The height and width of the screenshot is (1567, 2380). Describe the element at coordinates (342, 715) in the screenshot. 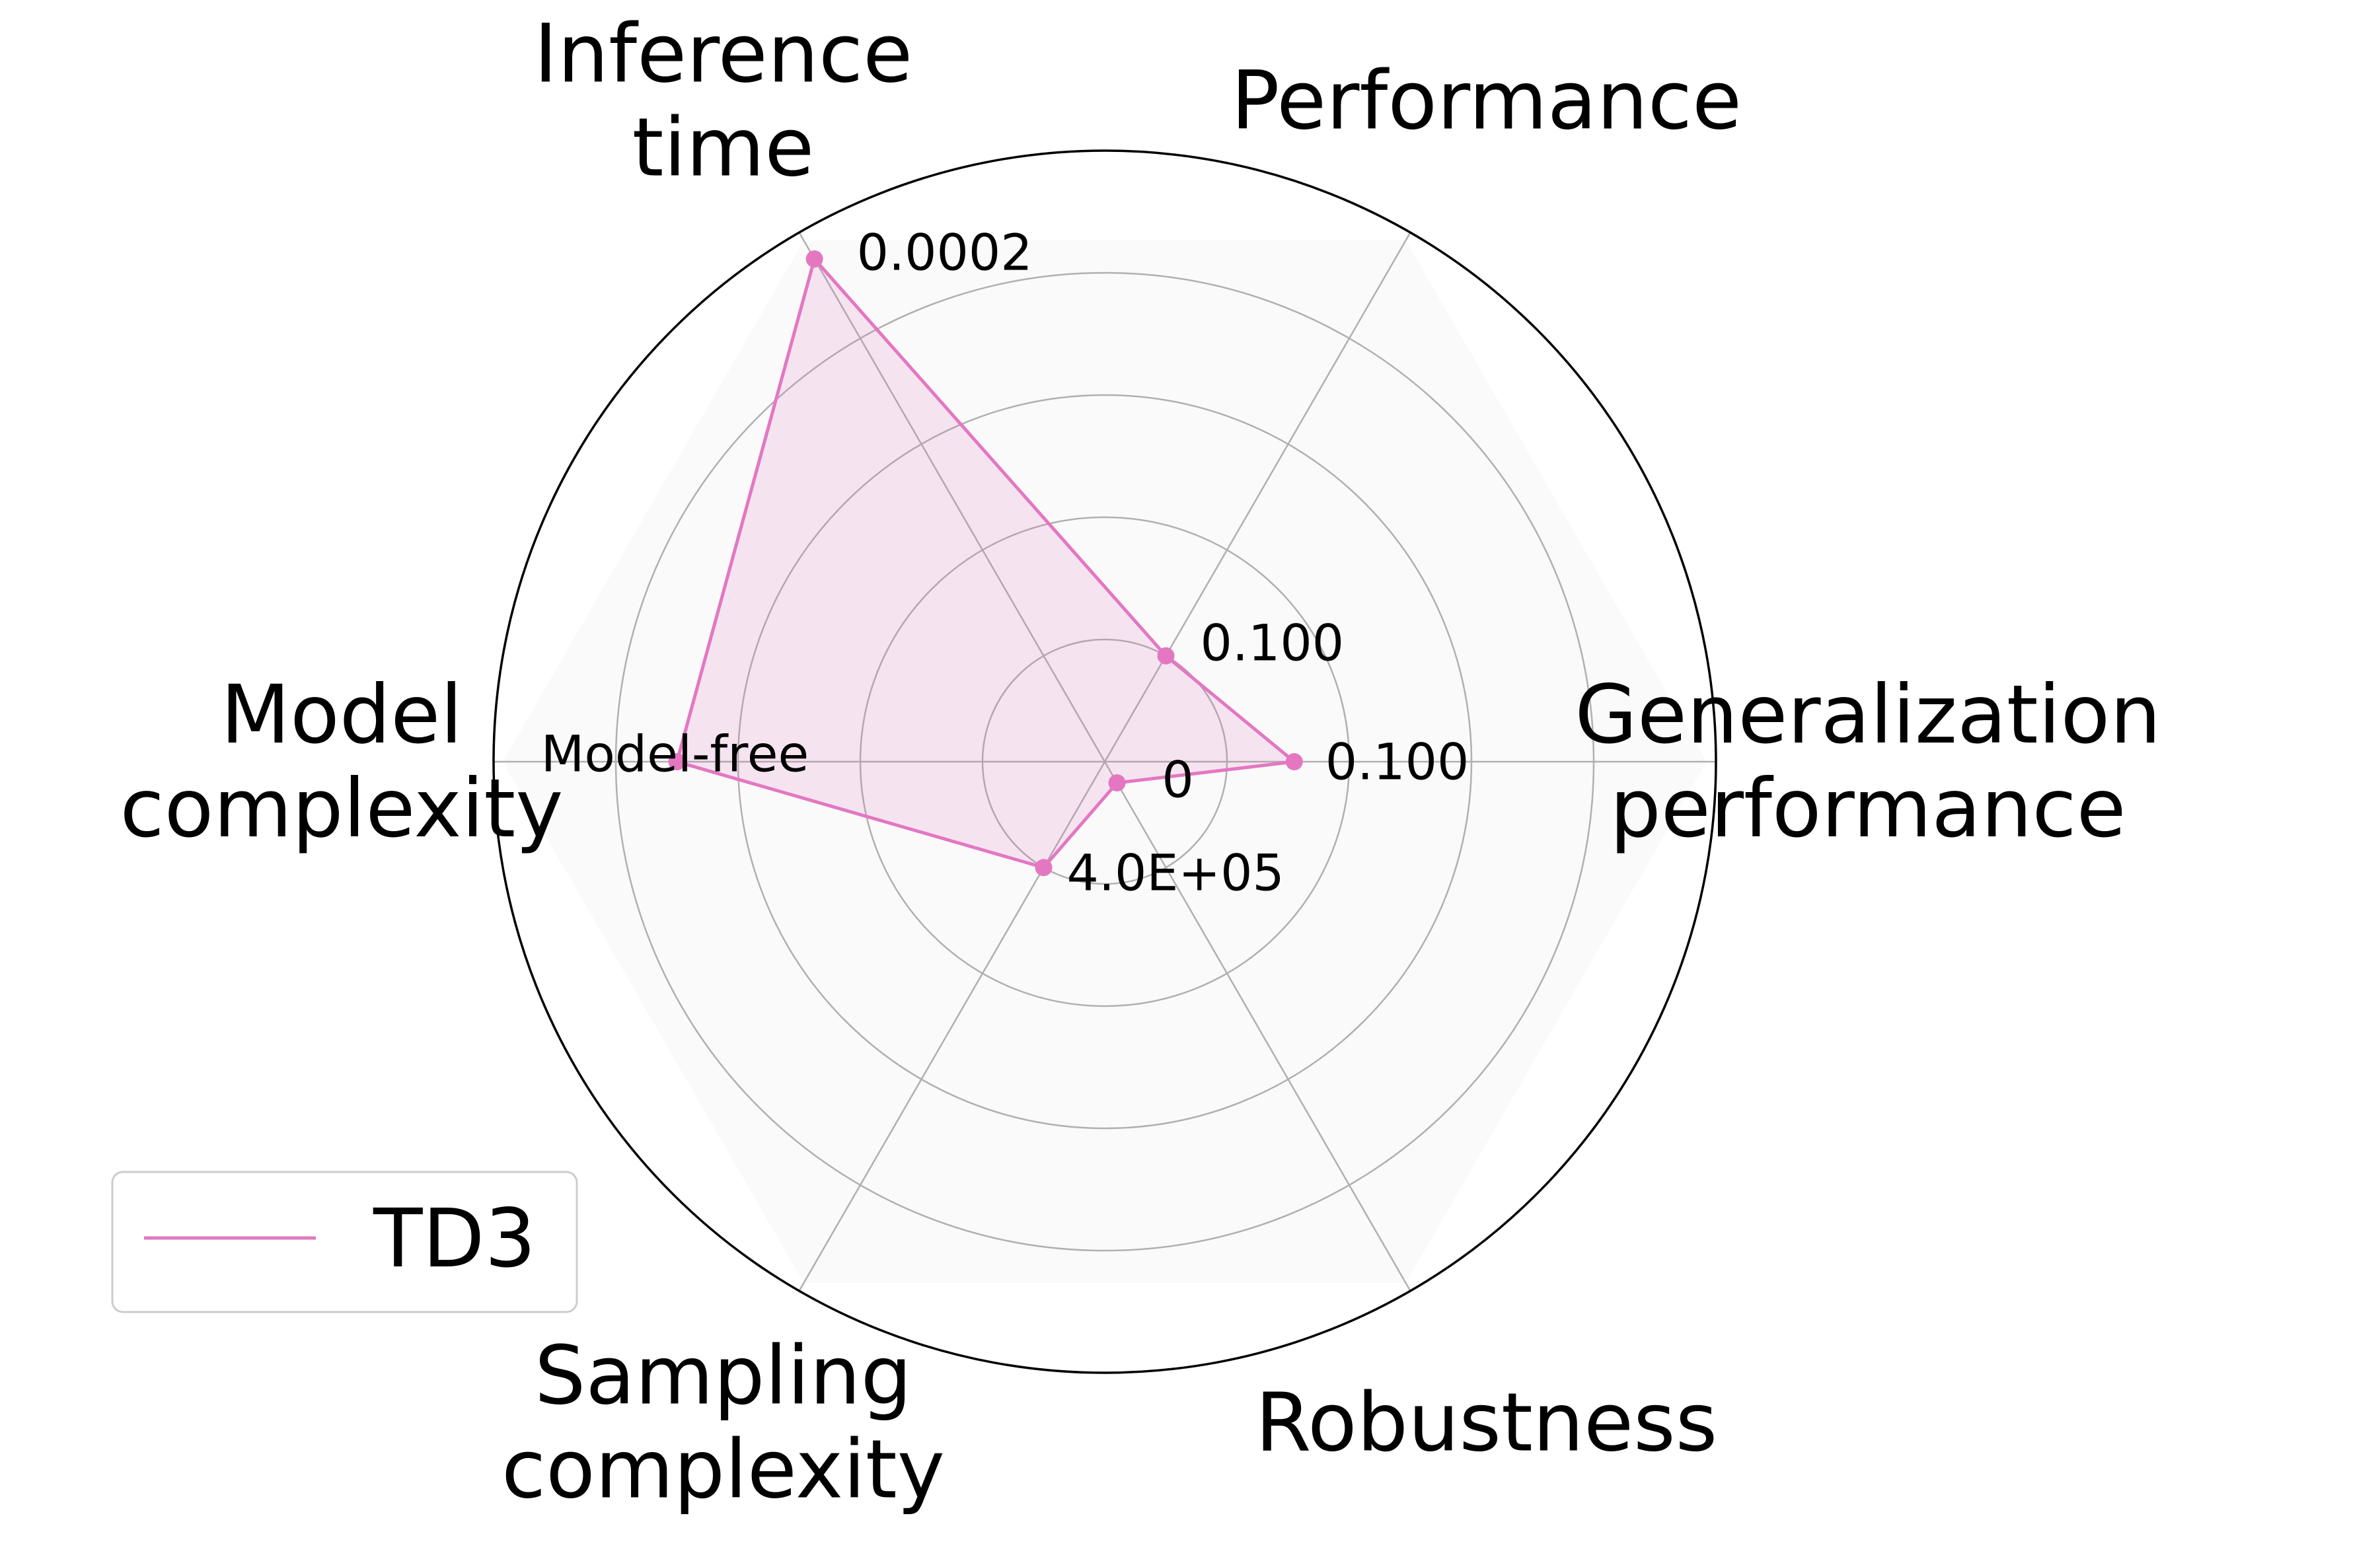

I see `axis-label-line: Model` at that location.